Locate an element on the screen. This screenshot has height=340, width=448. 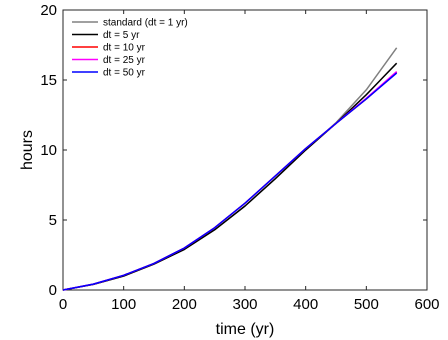
x-tick-label: 0 is located at coordinates (63, 304).